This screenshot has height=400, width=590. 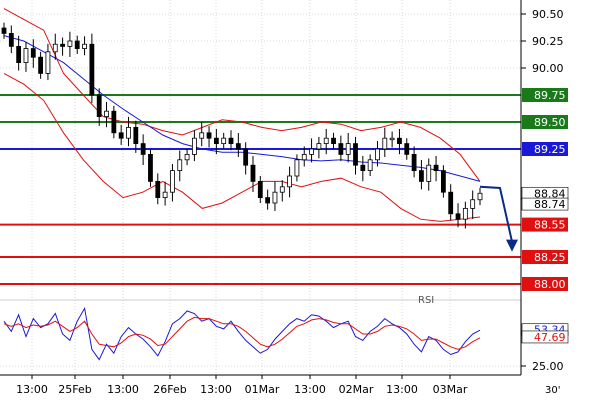 I want to click on y-tick-label: 90.50, so click(x=548, y=14).